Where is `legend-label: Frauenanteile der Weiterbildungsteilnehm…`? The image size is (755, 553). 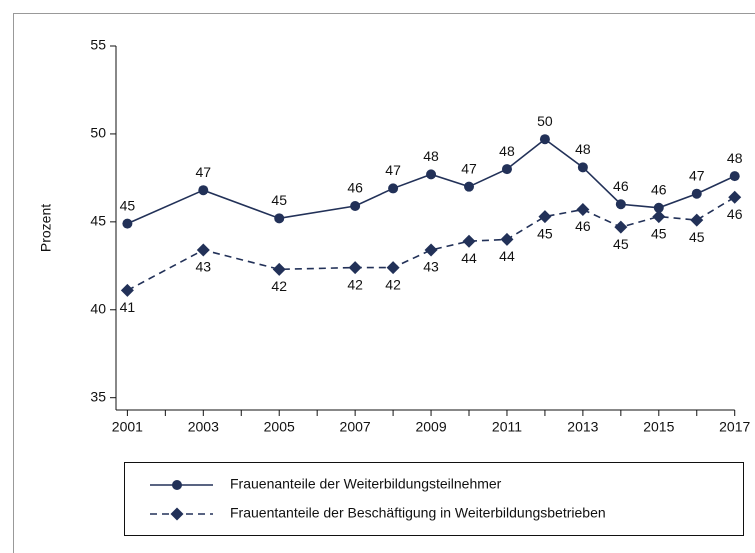
legend-label: Frauenanteile der Weiterbildungsteilnehm… is located at coordinates (366, 484).